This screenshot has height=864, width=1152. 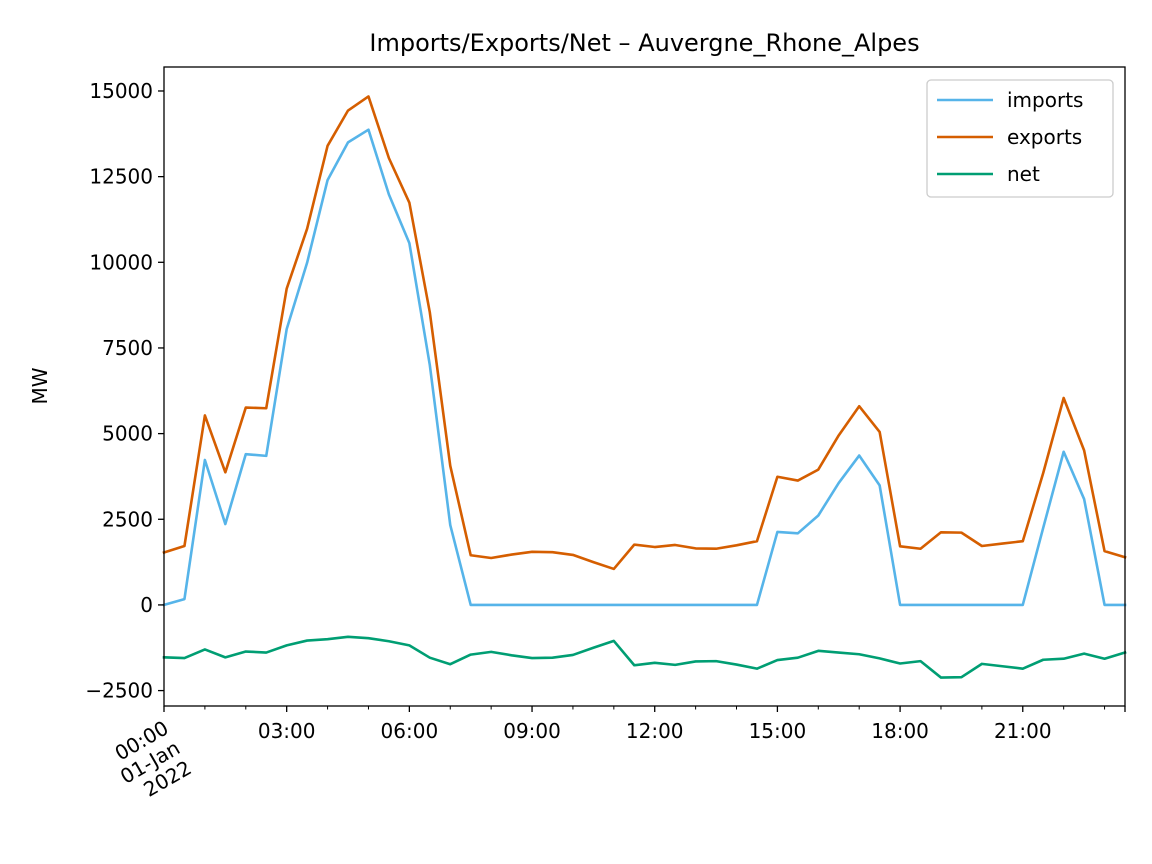 What do you see at coordinates (124, 391) in the screenshot?
I see `y-axis: −2500 0 2500 5000 7500 10000 12500 15000` at bounding box center [124, 391].